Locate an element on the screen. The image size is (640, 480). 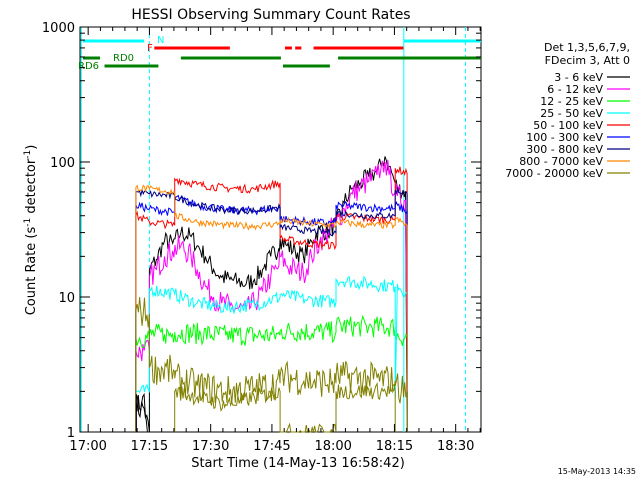
series-line-25-50-kev is located at coordinates (271, 353).